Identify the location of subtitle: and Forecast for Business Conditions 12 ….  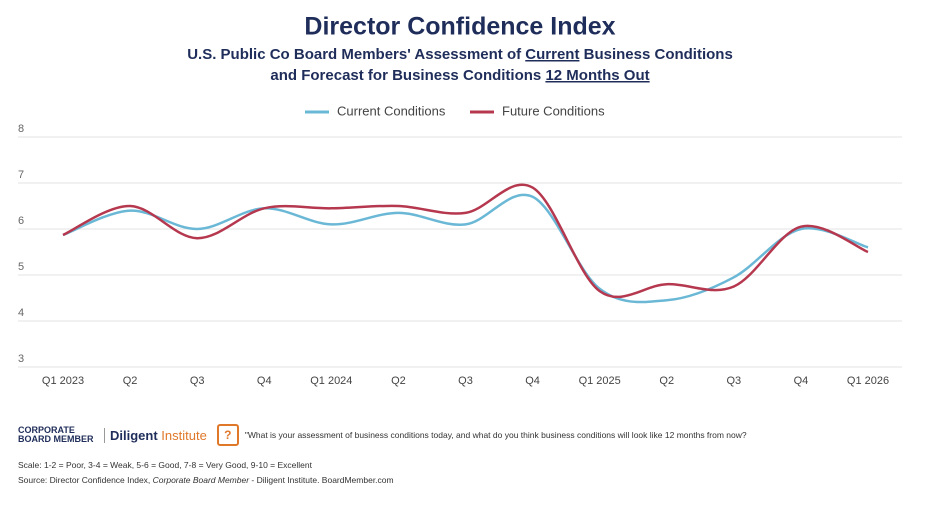
(459, 75).